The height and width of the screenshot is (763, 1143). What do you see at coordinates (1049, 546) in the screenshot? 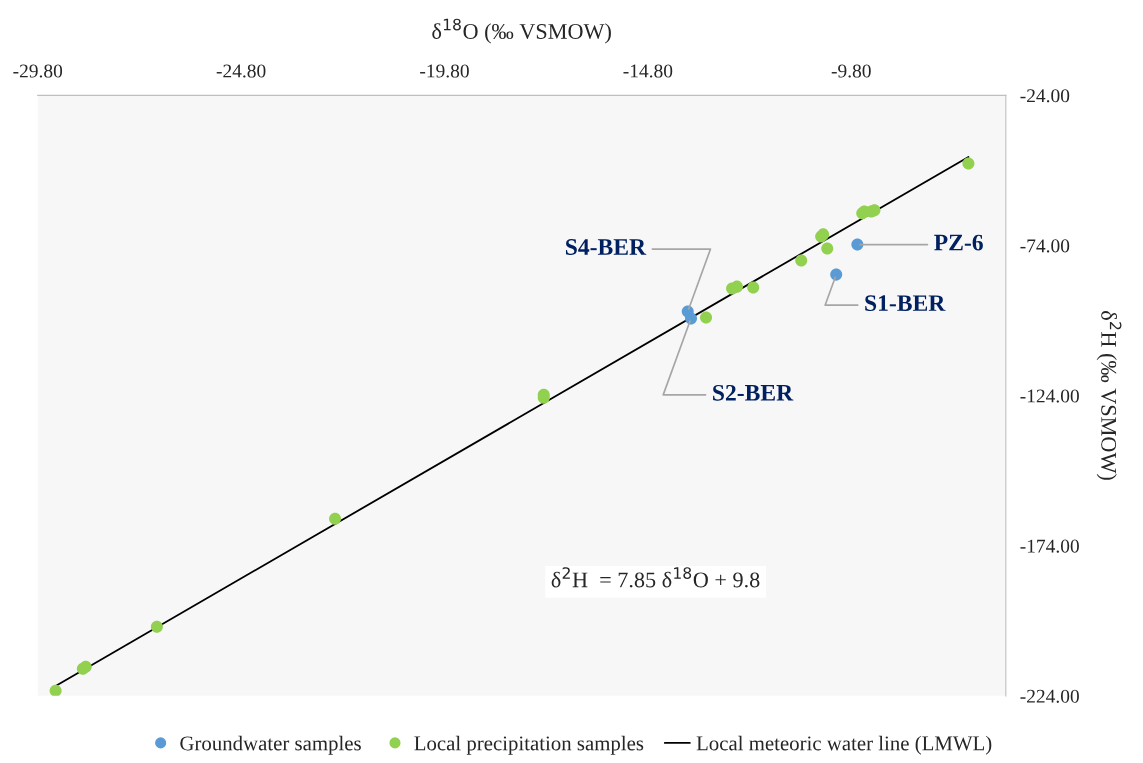
I see `y-tick-label: -174.00` at bounding box center [1049, 546].